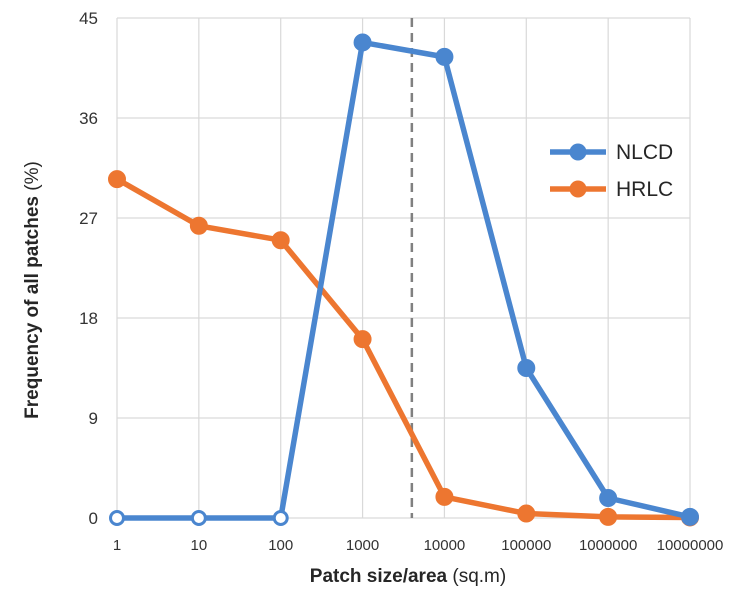 The image size is (750, 600). What do you see at coordinates (88, 218) in the screenshot?
I see `y-tick-label: 27` at bounding box center [88, 218].